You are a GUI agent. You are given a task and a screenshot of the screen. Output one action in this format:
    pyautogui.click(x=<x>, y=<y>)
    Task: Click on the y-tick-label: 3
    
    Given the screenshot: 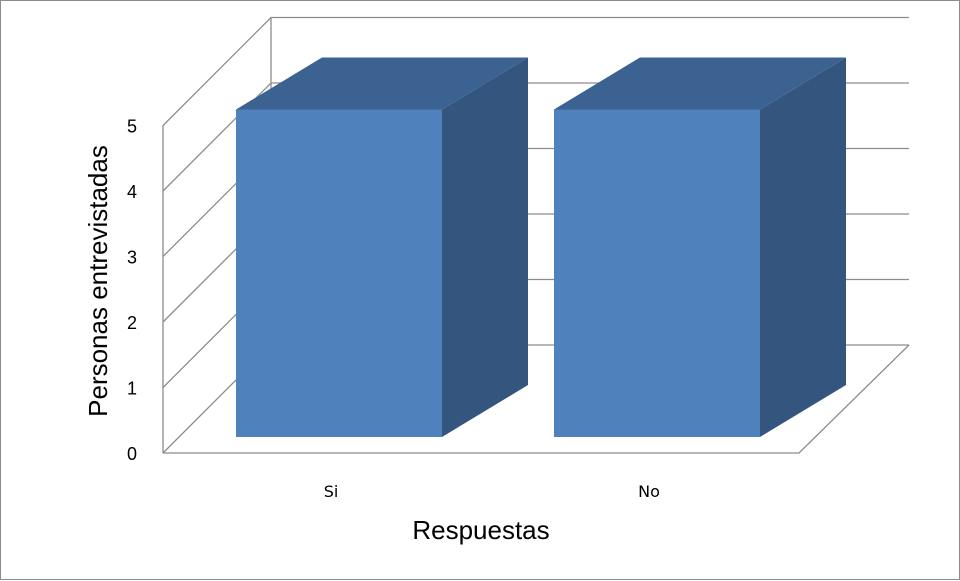 What is the action you would take?
    pyautogui.click(x=132, y=258)
    